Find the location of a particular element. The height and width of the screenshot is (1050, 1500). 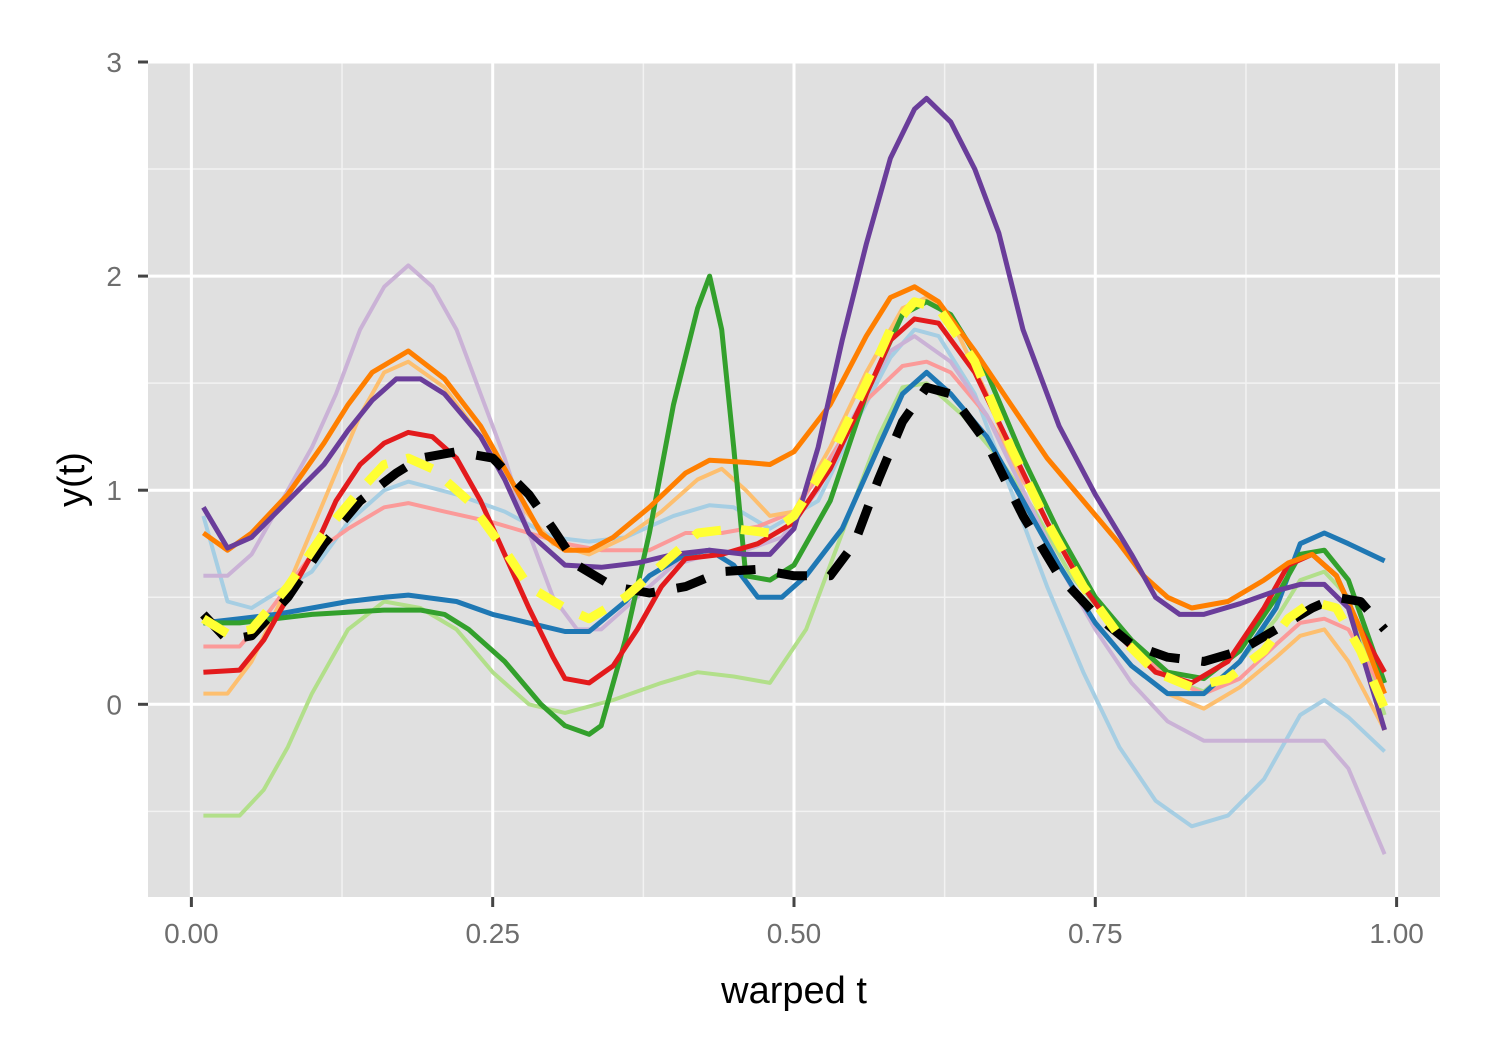

x-axis-title: warped t is located at coordinates (793, 991).